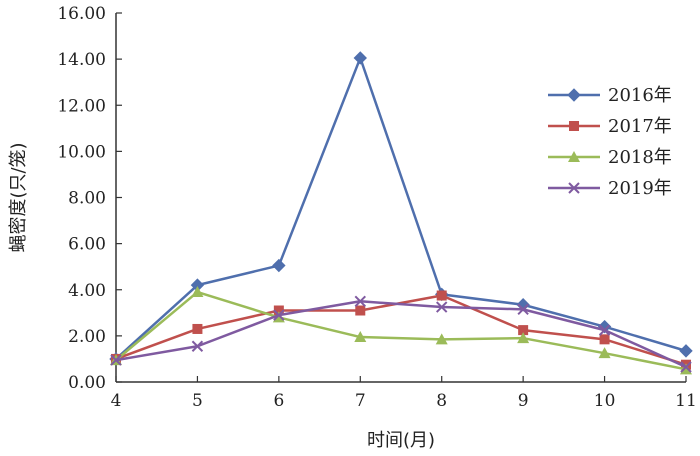 This screenshot has width=700, height=456. Describe the element at coordinates (605, 401) in the screenshot. I see `x-tick-label: 10` at that location.